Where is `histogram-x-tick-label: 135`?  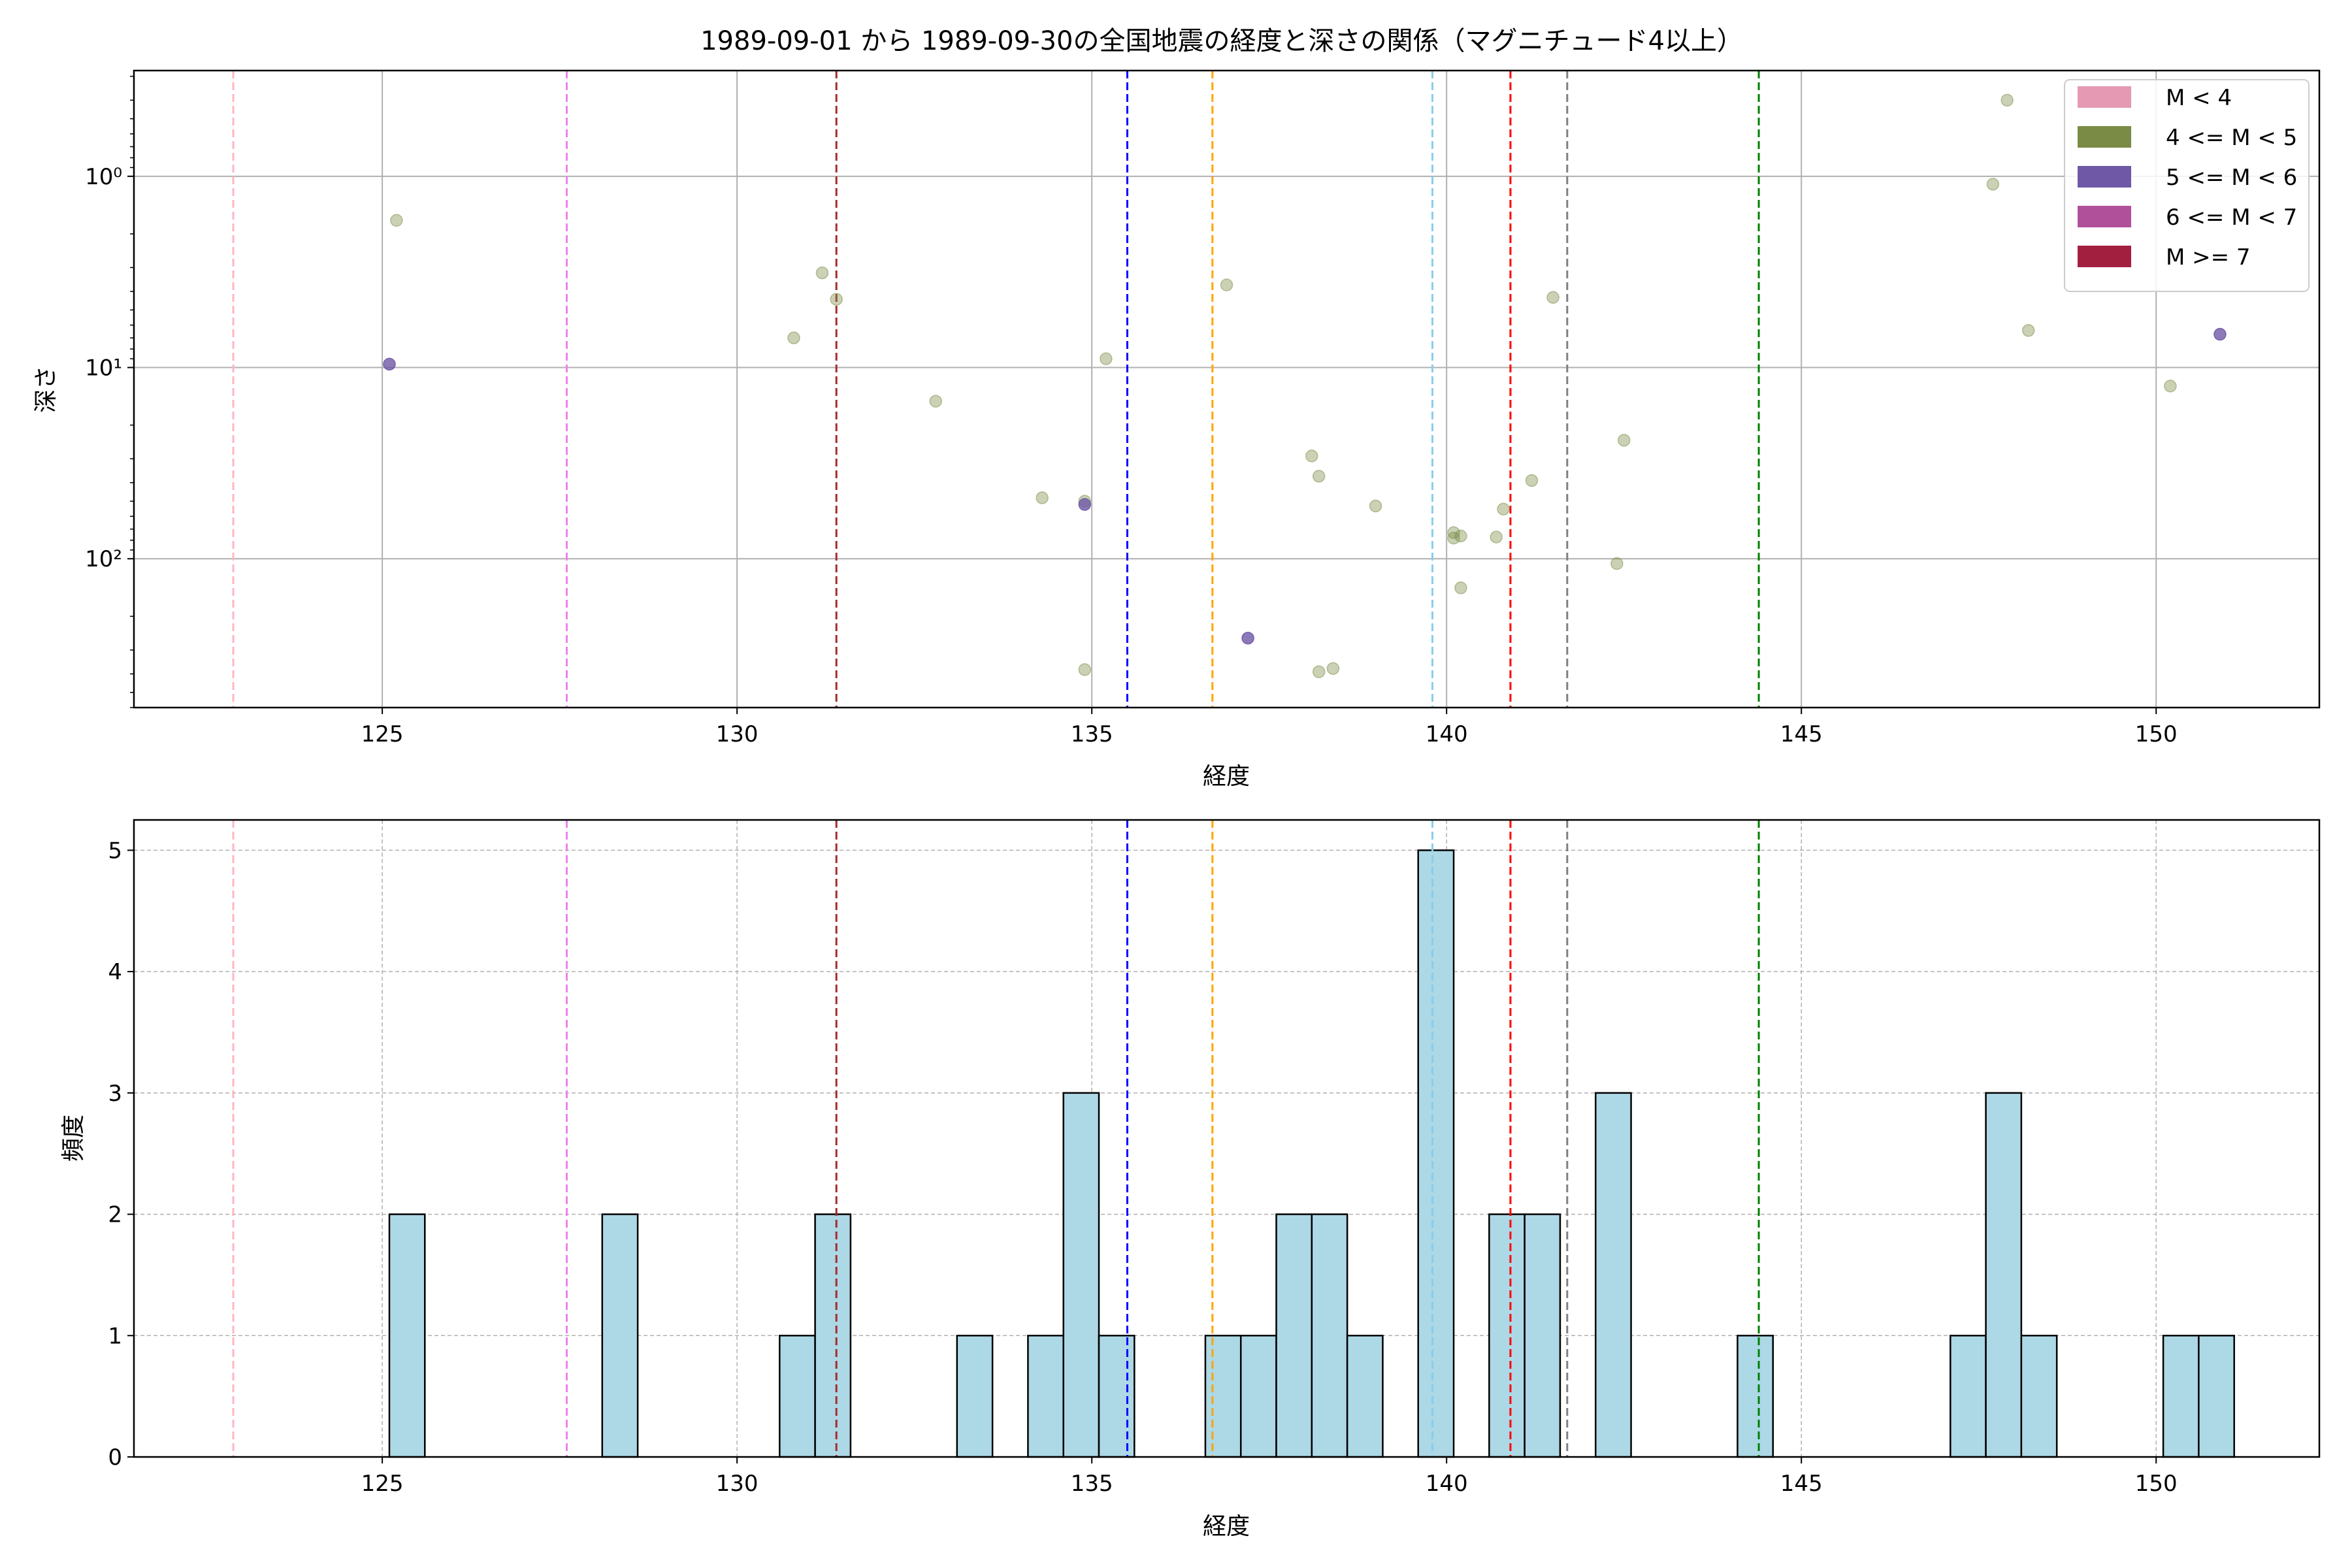
histogram-x-tick-label: 135 is located at coordinates (1092, 1484).